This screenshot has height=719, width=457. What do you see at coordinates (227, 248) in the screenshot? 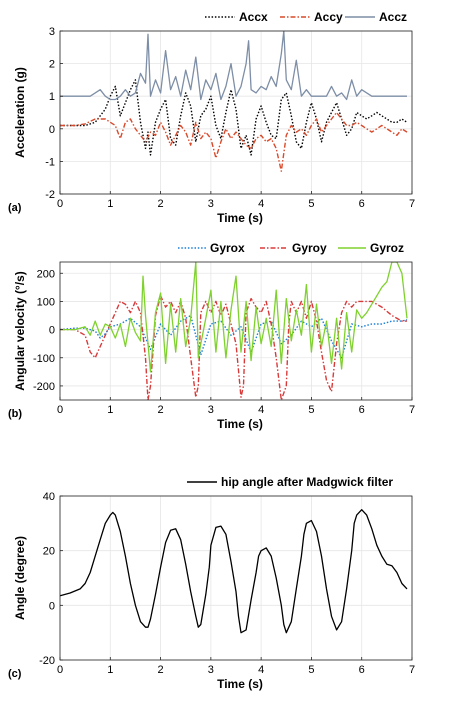
I see `legend-label: Gyrox` at bounding box center [227, 248].